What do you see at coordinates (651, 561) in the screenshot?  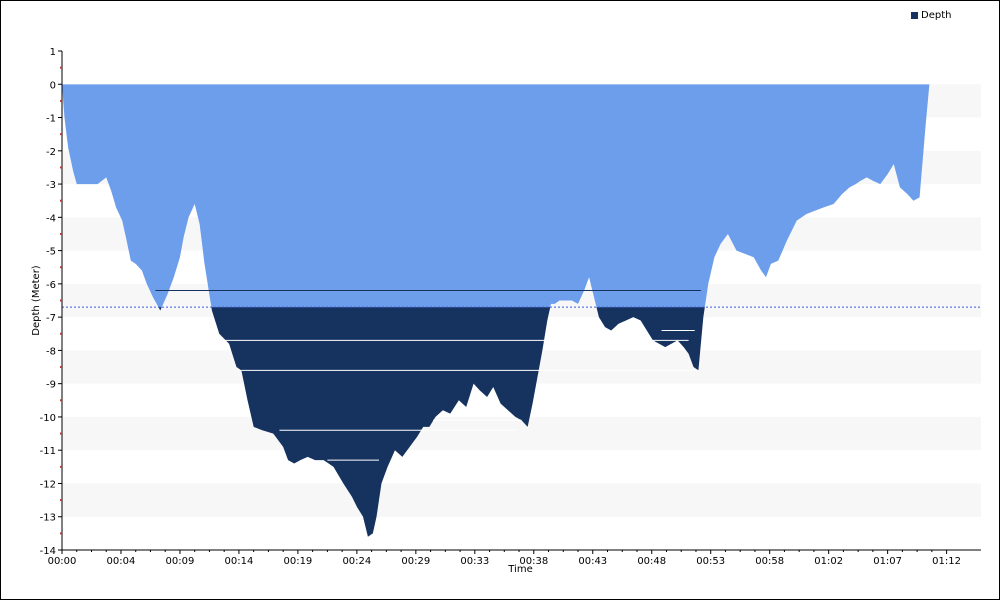 I see `x-tick-label: 00:48` at bounding box center [651, 561].